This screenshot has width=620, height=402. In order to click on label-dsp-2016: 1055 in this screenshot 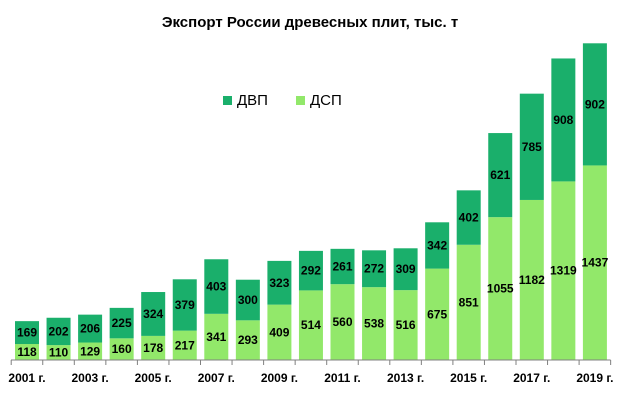, I will do `click(500, 289)`.